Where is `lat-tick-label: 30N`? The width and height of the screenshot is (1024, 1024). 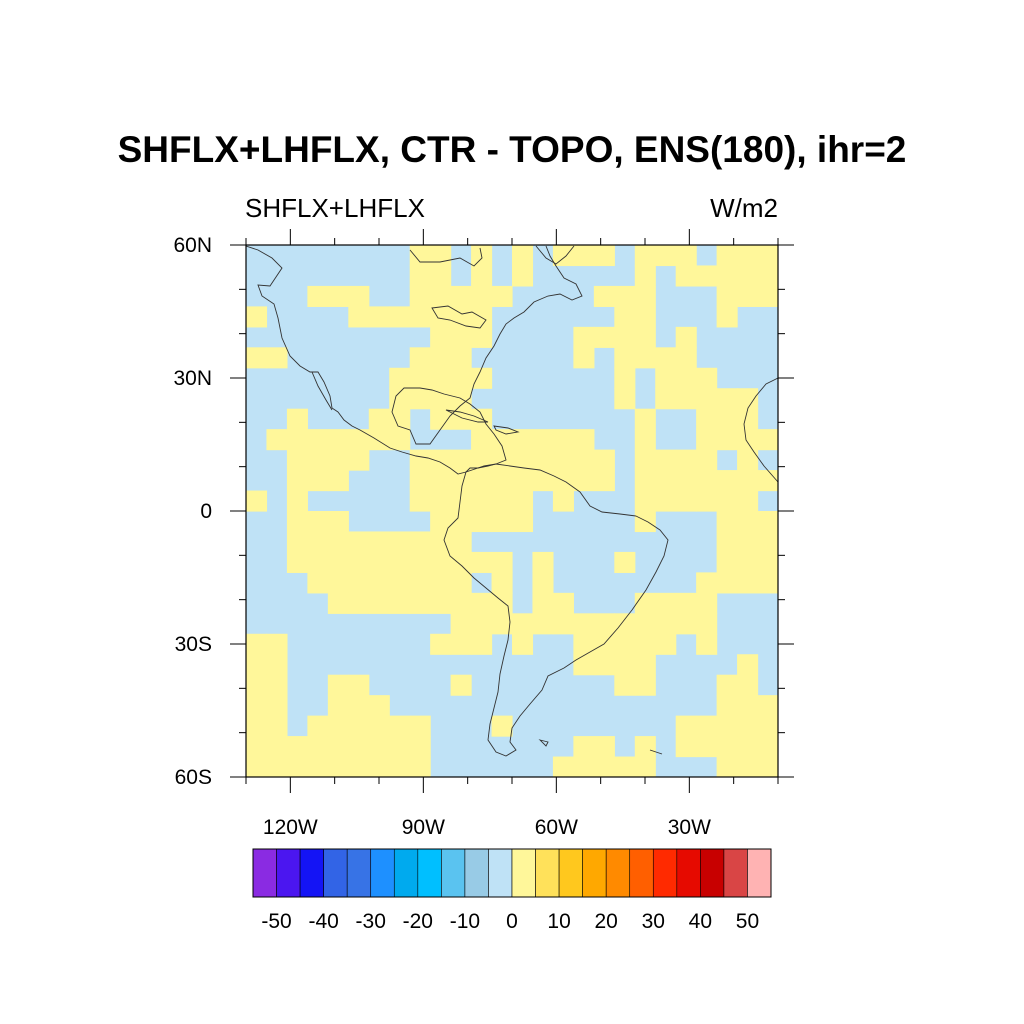 lat-tick-label: 30N is located at coordinates (192, 378).